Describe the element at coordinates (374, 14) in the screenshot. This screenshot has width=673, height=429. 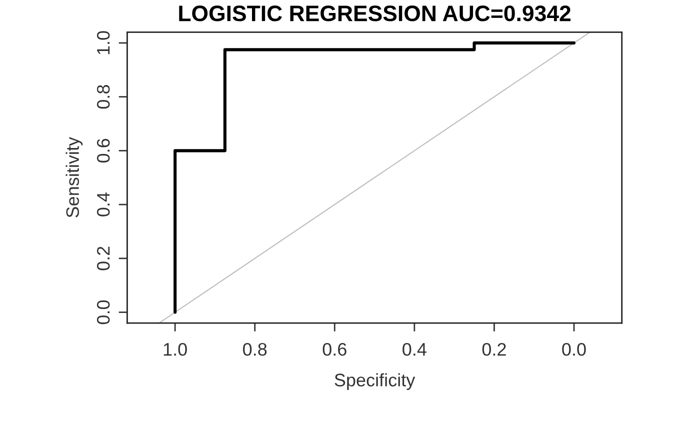
I see `chart-title: LOGISTIC REGRESSION AUC=0.9342` at that location.